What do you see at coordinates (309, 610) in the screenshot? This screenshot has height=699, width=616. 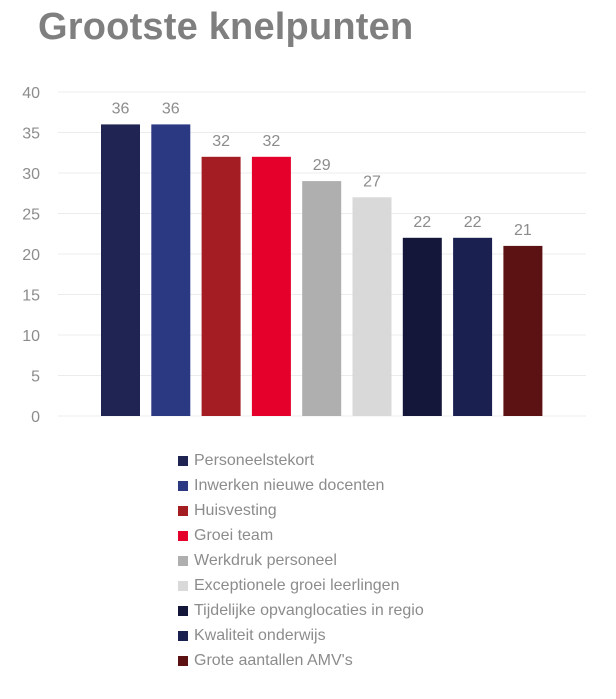 I see `legend-label: Tijdelijke opvanglocaties in regio` at bounding box center [309, 610].